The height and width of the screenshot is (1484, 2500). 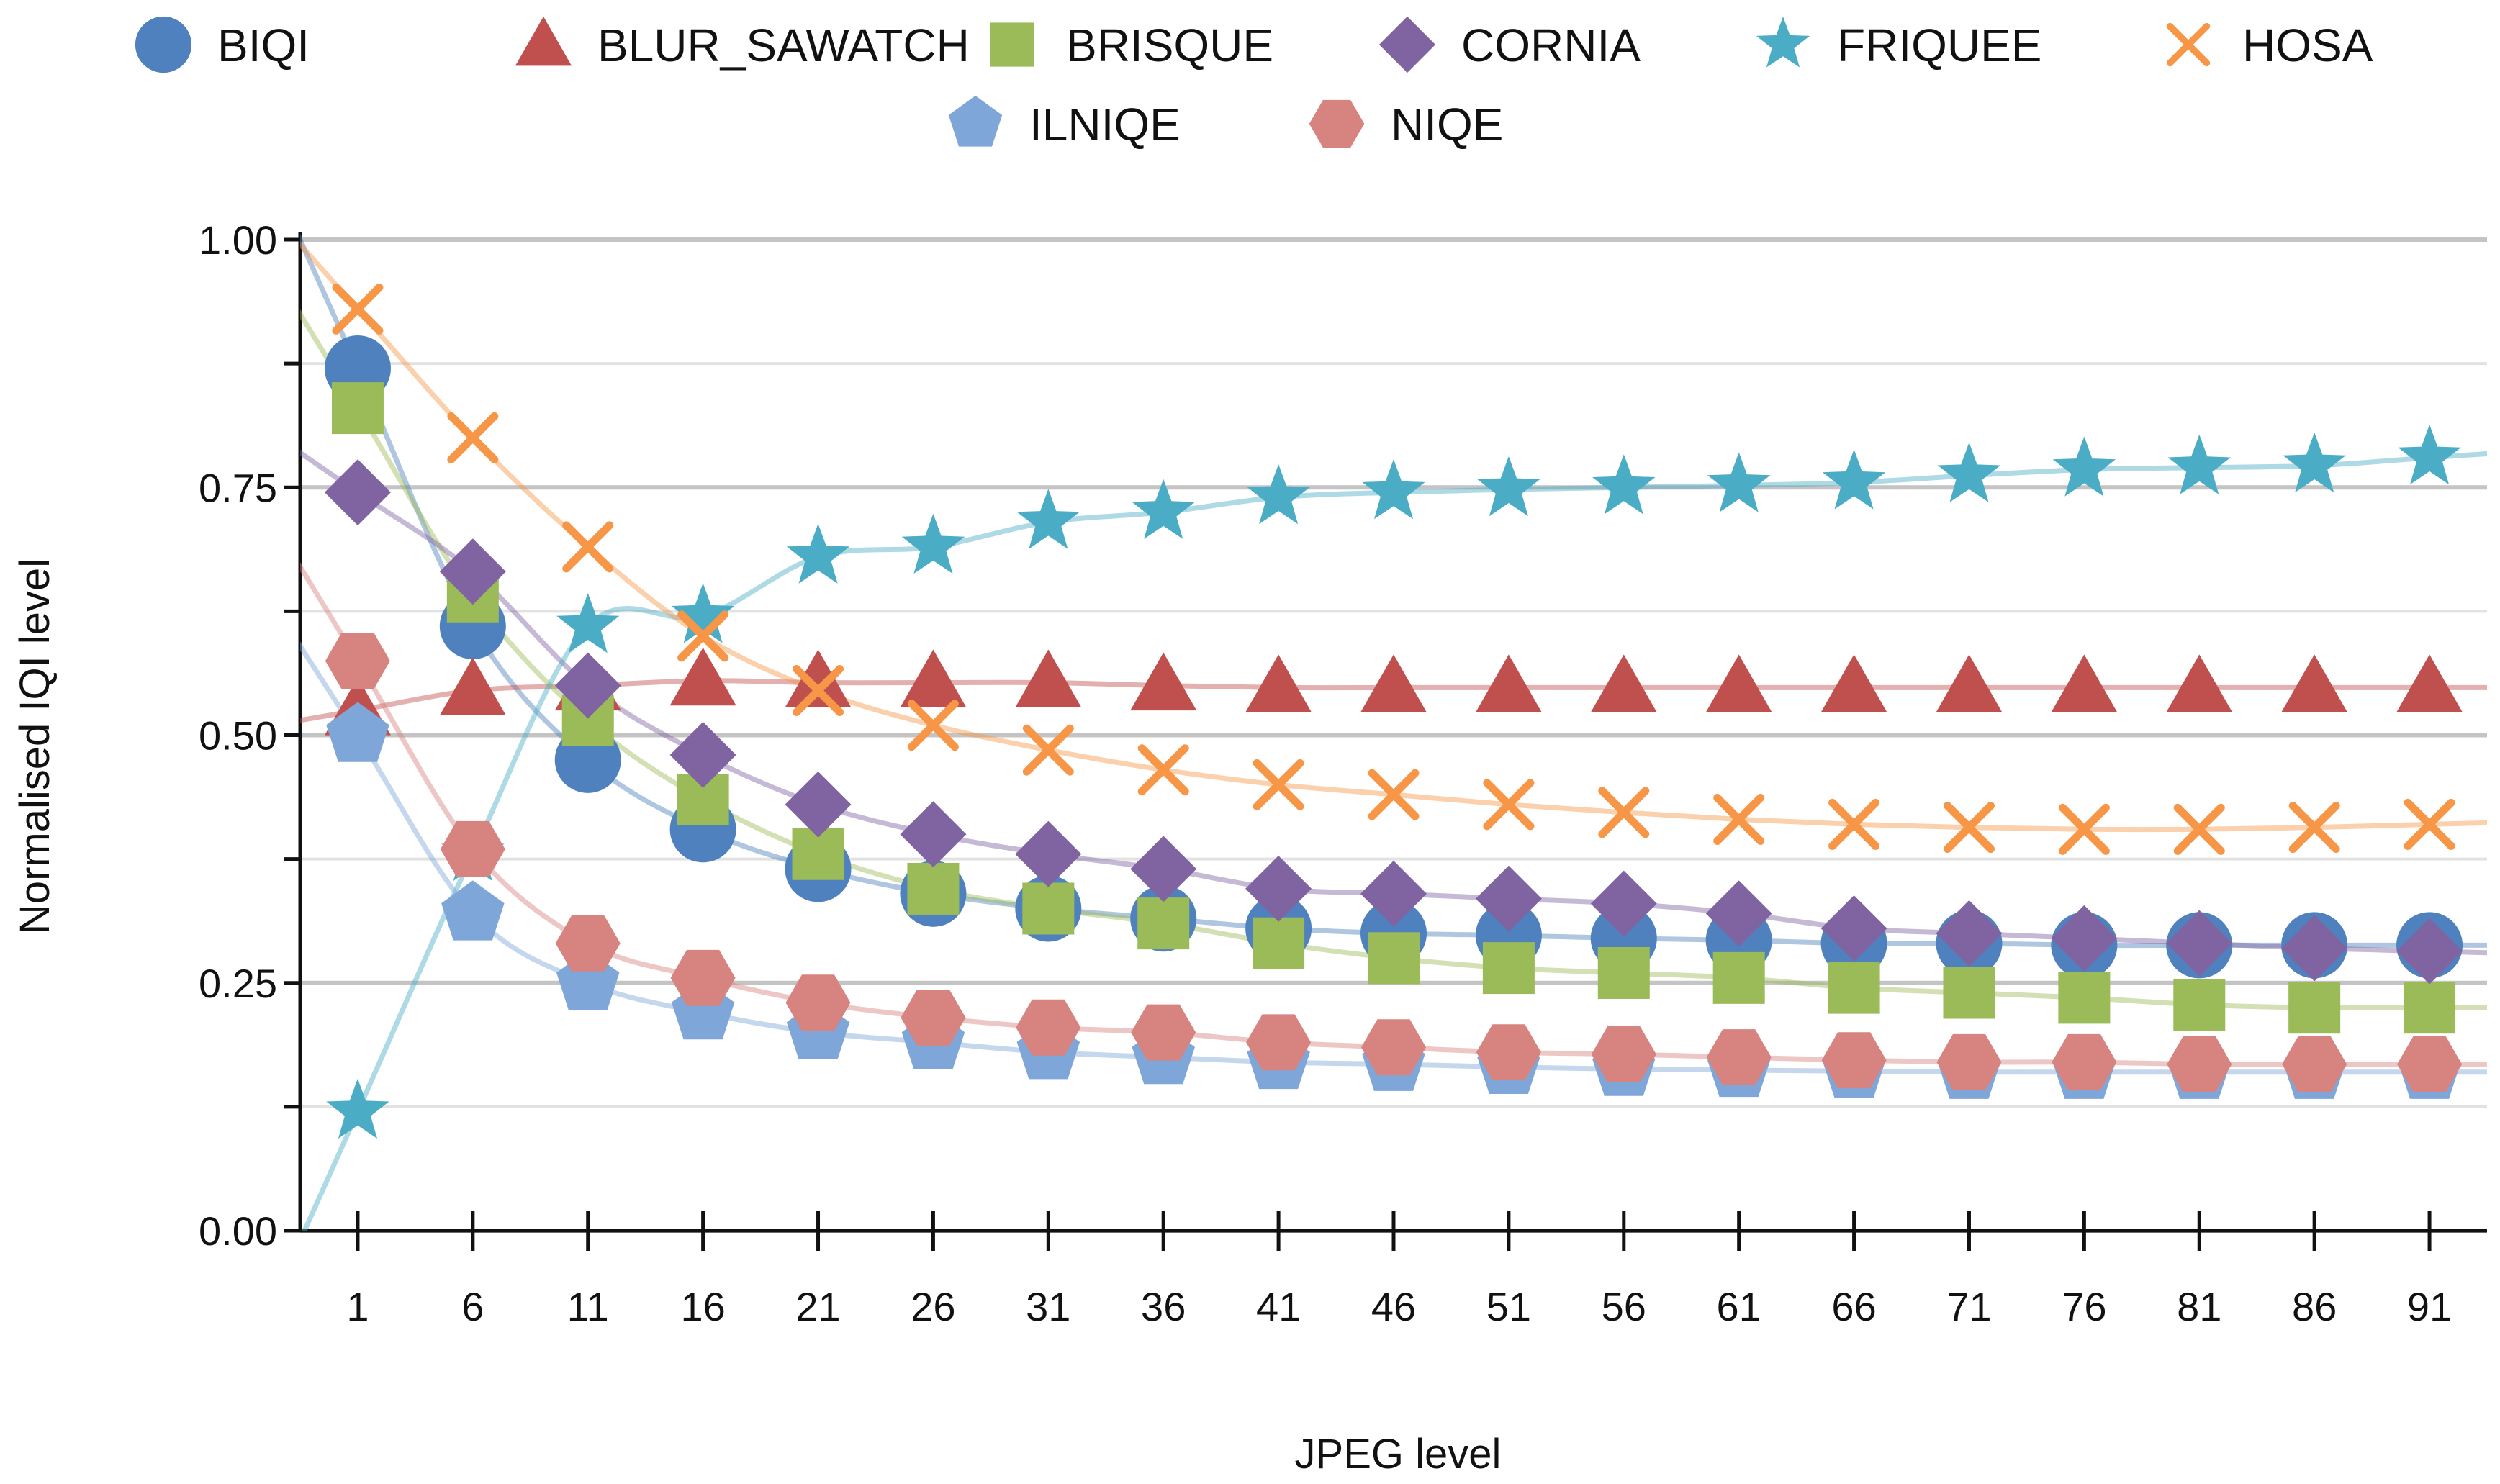 What do you see at coordinates (1169, 45) in the screenshot?
I see `legend-label: BRISQUE` at bounding box center [1169, 45].